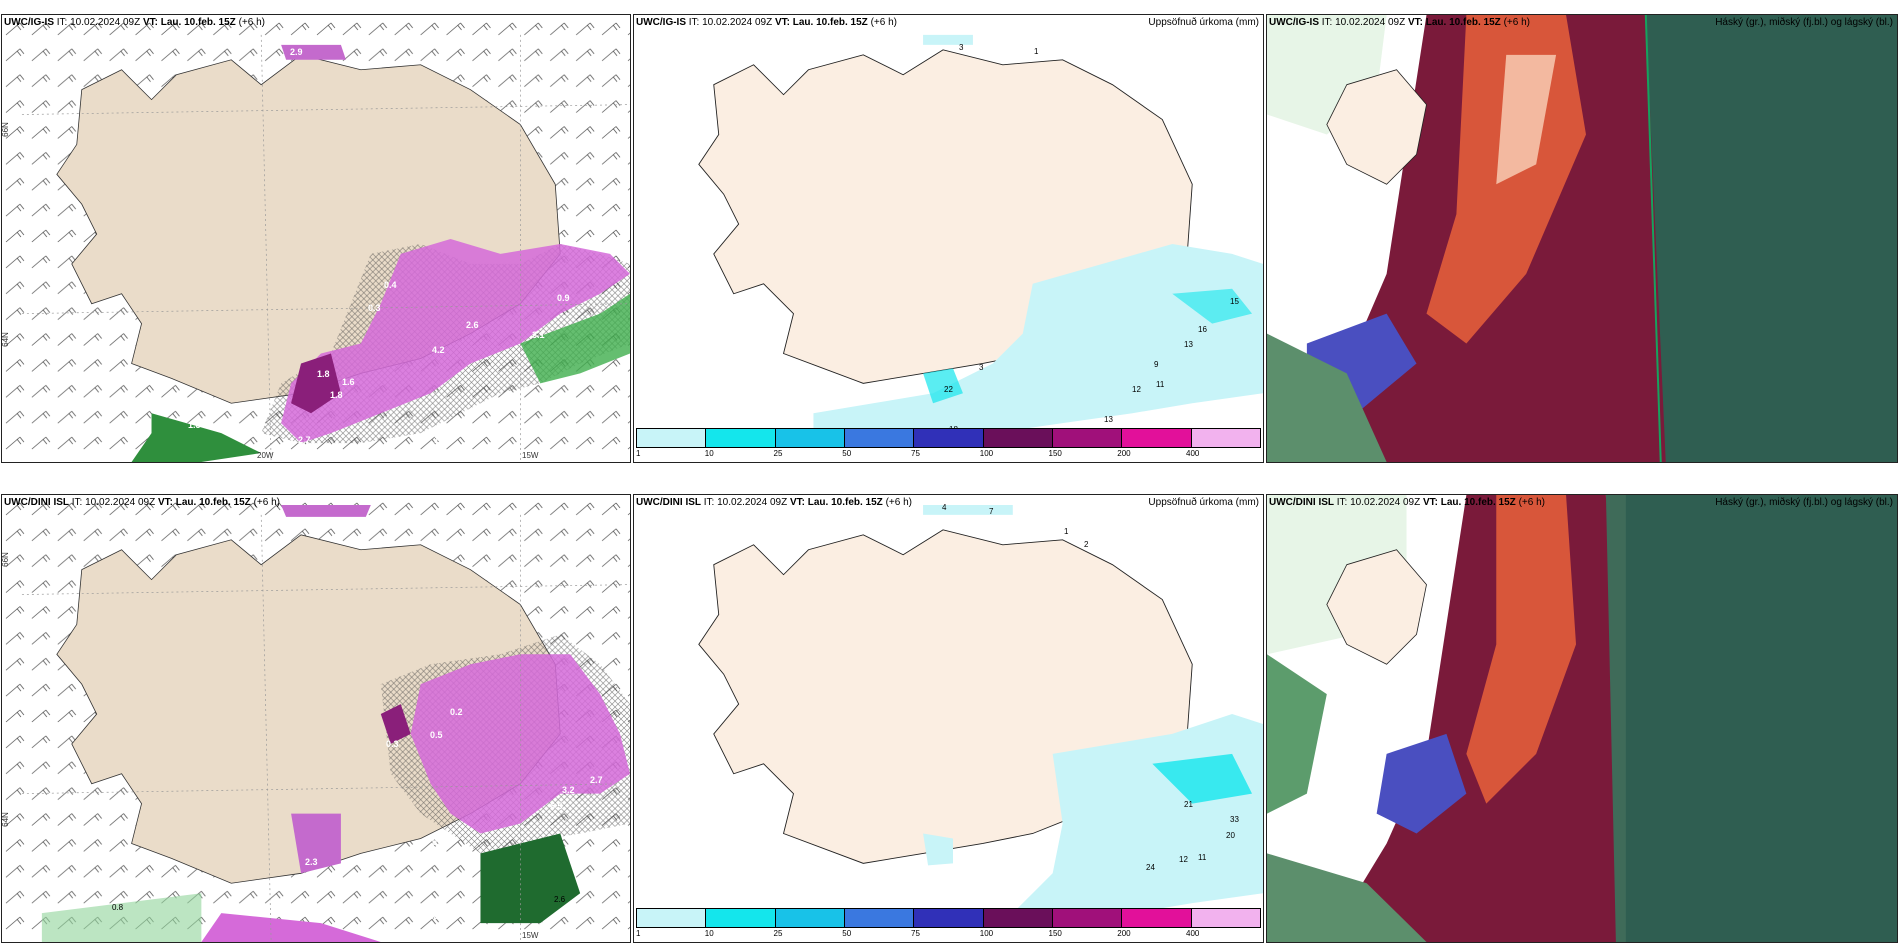  What do you see at coordinates (568, 790) in the screenshot?
I see `value-label: 3.2` at bounding box center [568, 790].